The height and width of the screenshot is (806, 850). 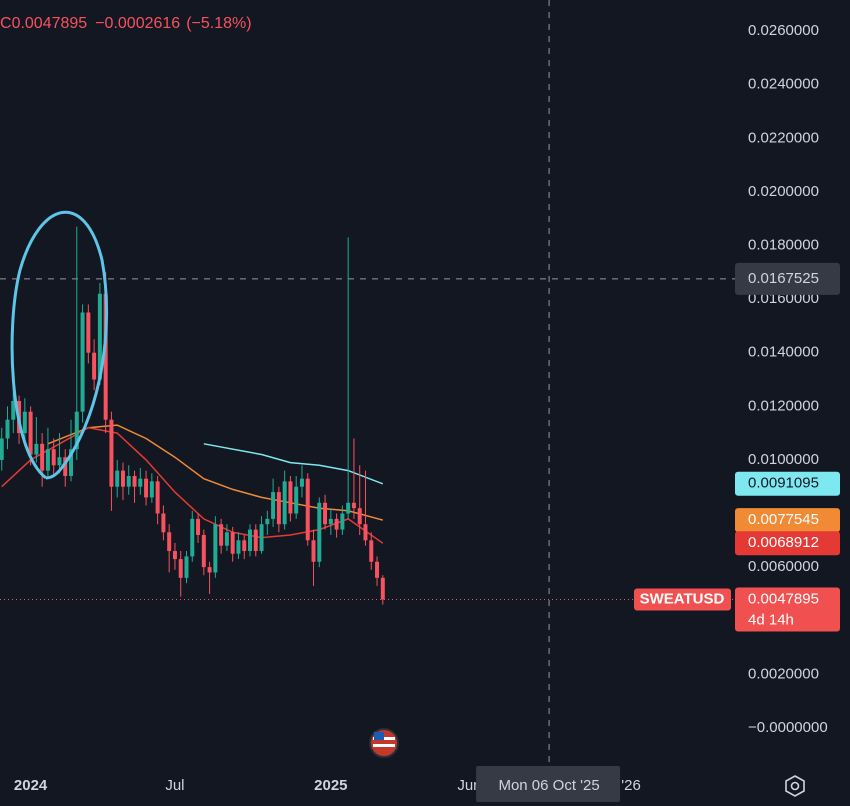 I want to click on crosshair-y-box, so click(x=787, y=278).